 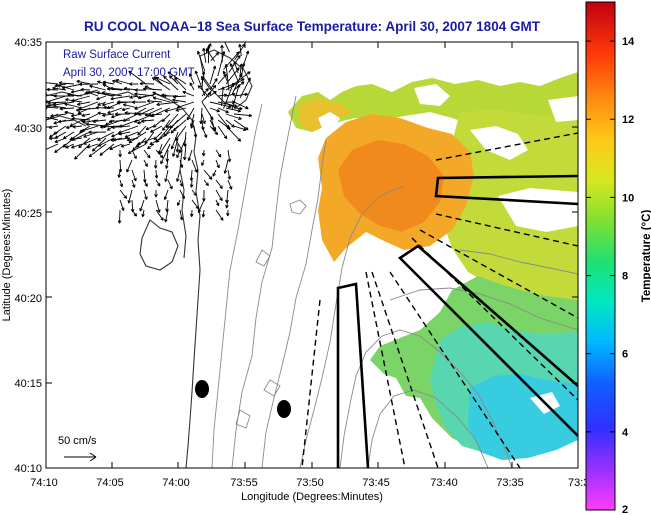 I want to click on x-tick-label: 73:40, so click(x=444, y=483).